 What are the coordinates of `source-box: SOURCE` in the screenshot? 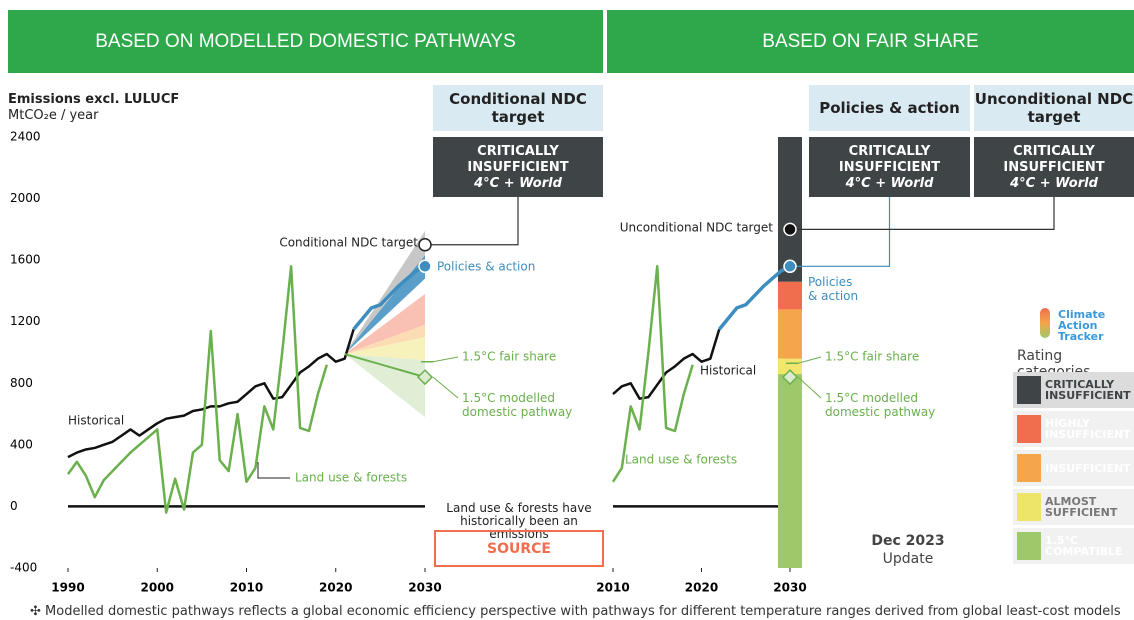 It's located at (519, 548).